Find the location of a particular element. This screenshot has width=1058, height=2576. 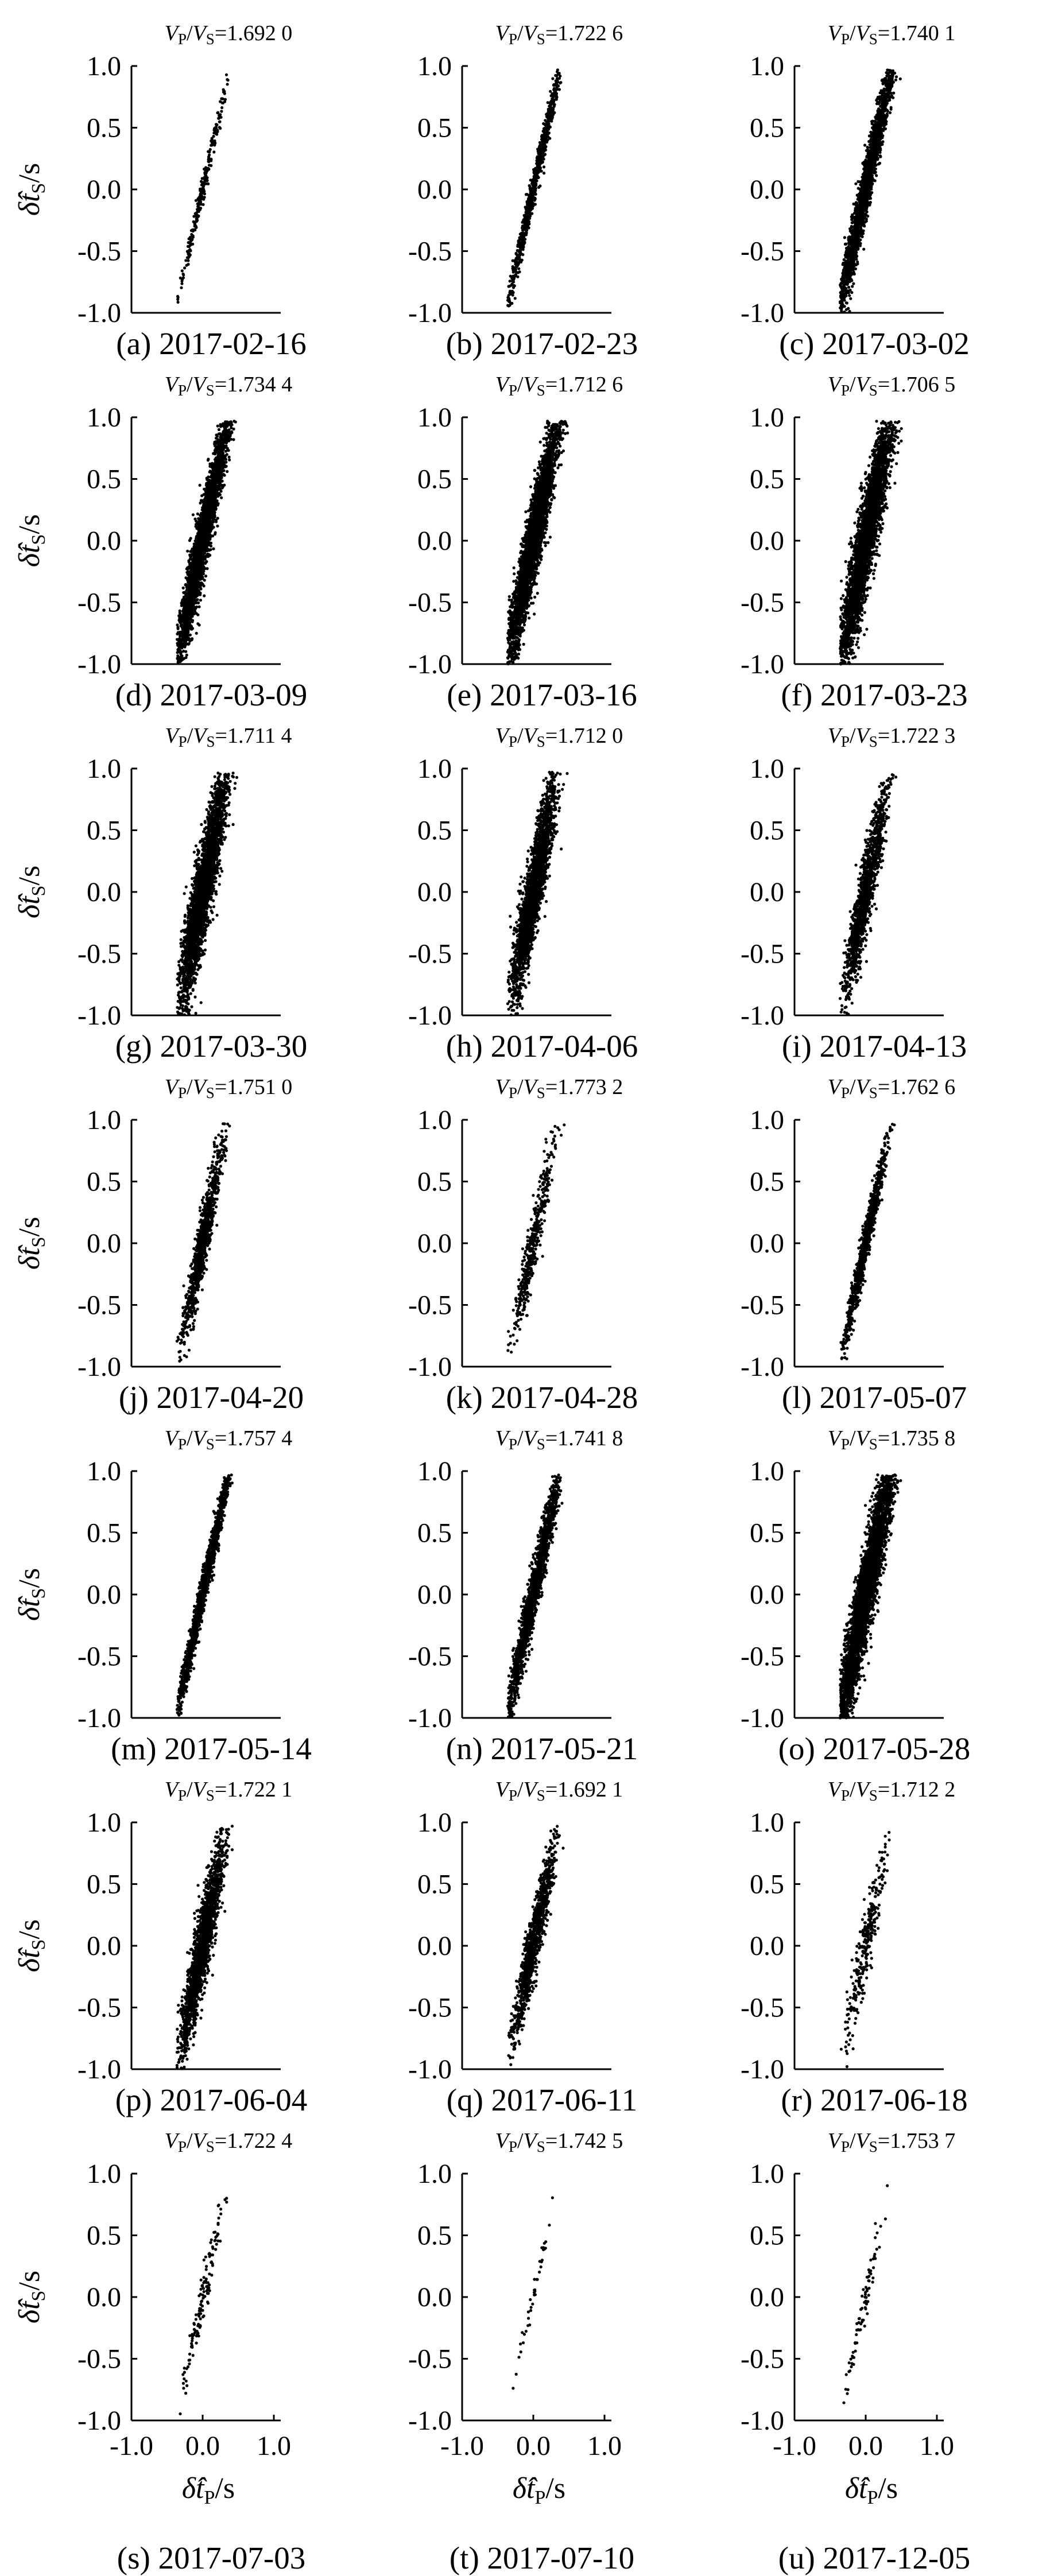

y-tick-label: 0.5 is located at coordinates (104, 128).